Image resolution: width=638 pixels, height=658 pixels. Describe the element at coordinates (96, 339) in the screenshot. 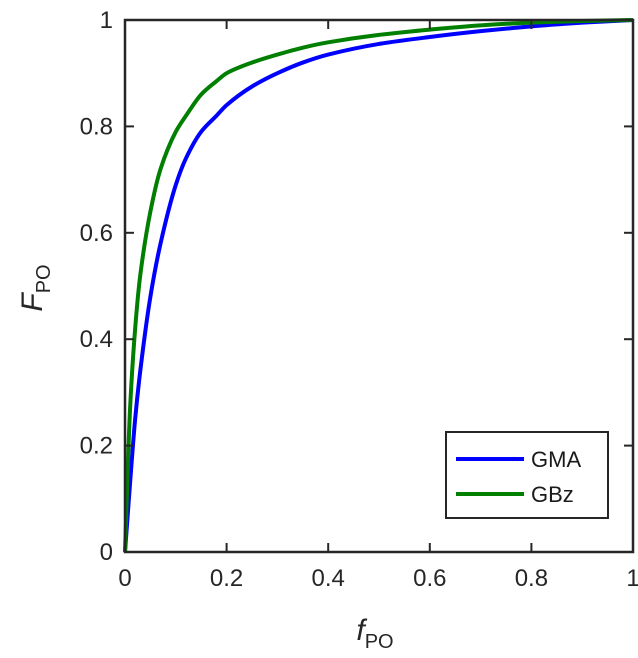

I see `y-tick-label: 0.4` at that location.